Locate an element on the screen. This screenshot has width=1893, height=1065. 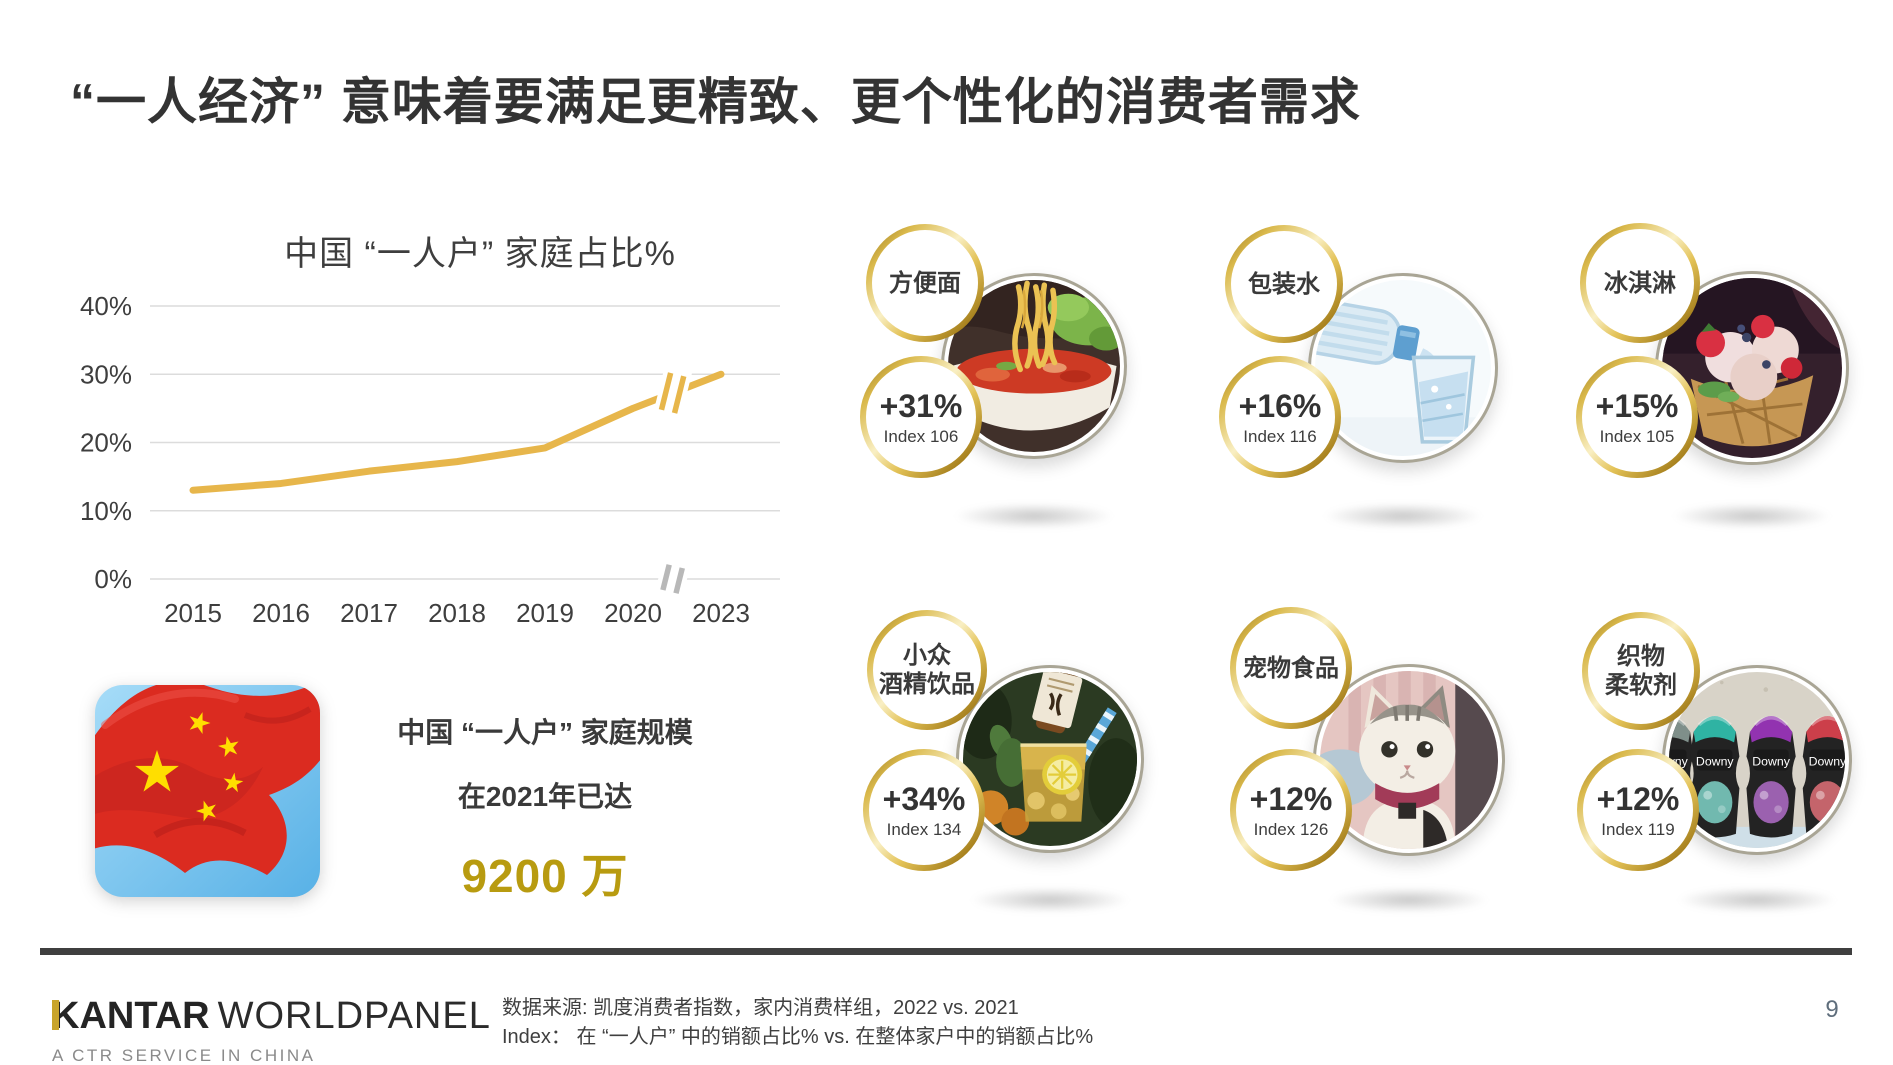
category-name: 织物 柔软剂 is located at coordinates (1641, 671).